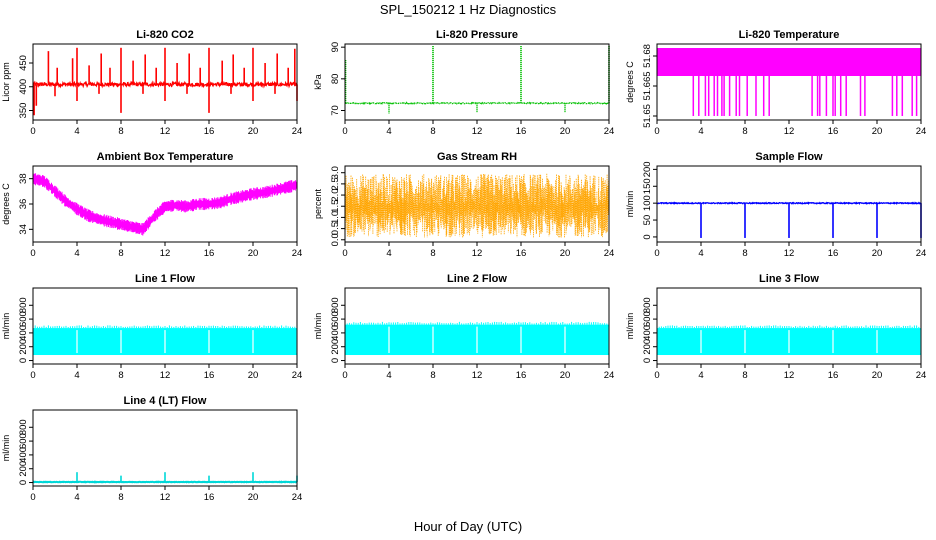  What do you see at coordinates (165, 279) in the screenshot?
I see `panel-title: Line 1 Flow` at bounding box center [165, 279].